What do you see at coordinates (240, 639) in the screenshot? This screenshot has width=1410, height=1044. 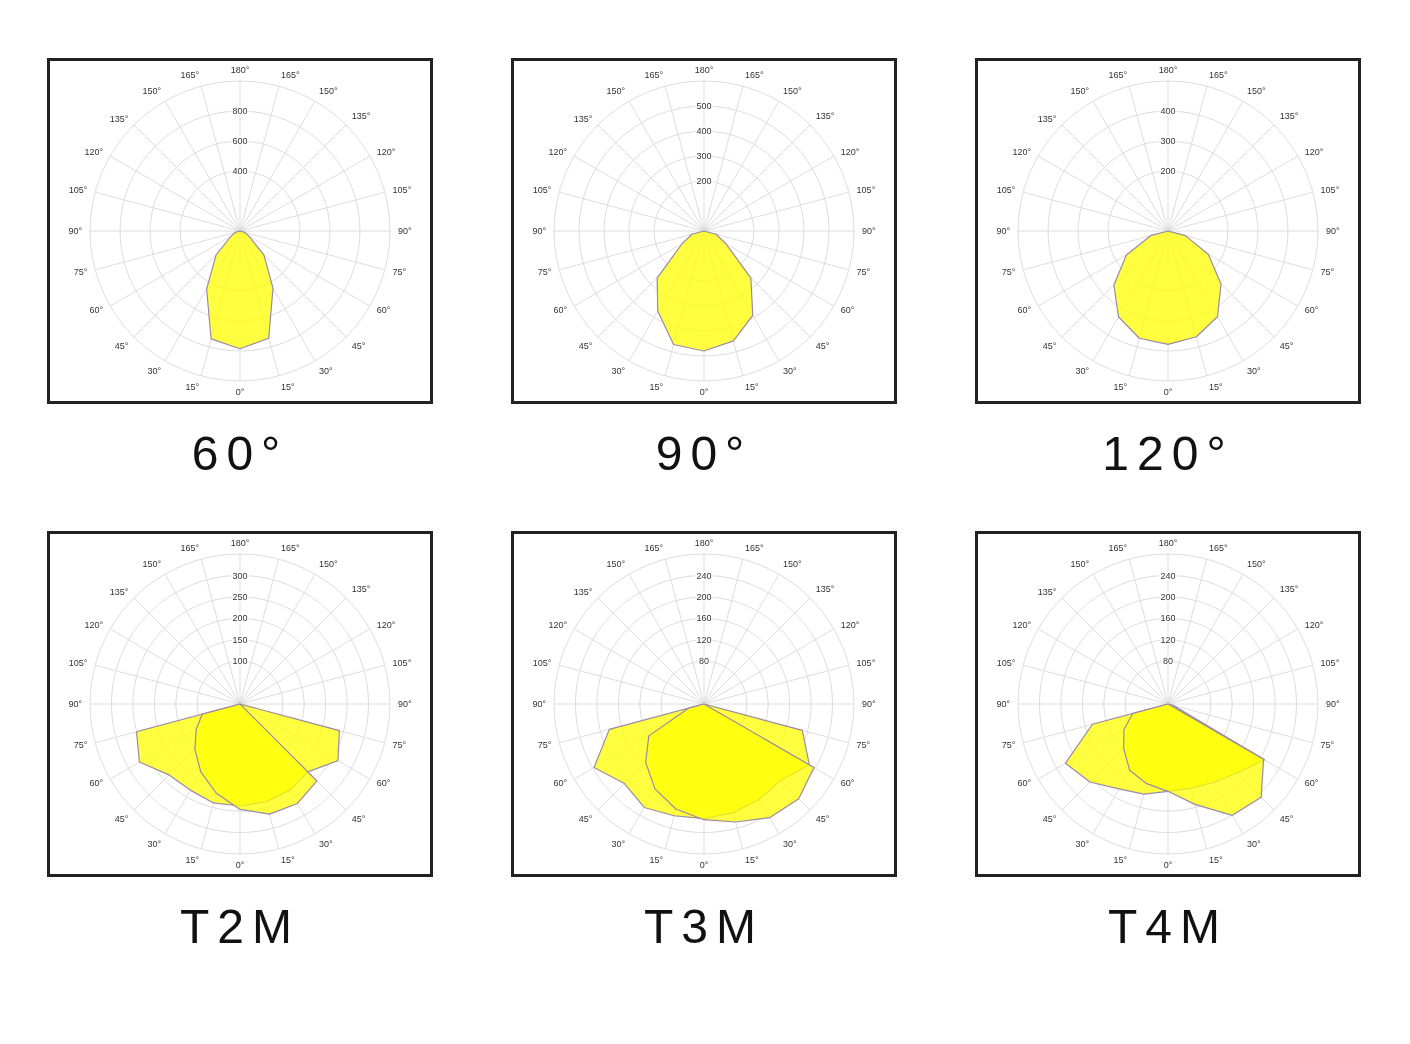 I see `y-tick-label: 150` at bounding box center [240, 639].